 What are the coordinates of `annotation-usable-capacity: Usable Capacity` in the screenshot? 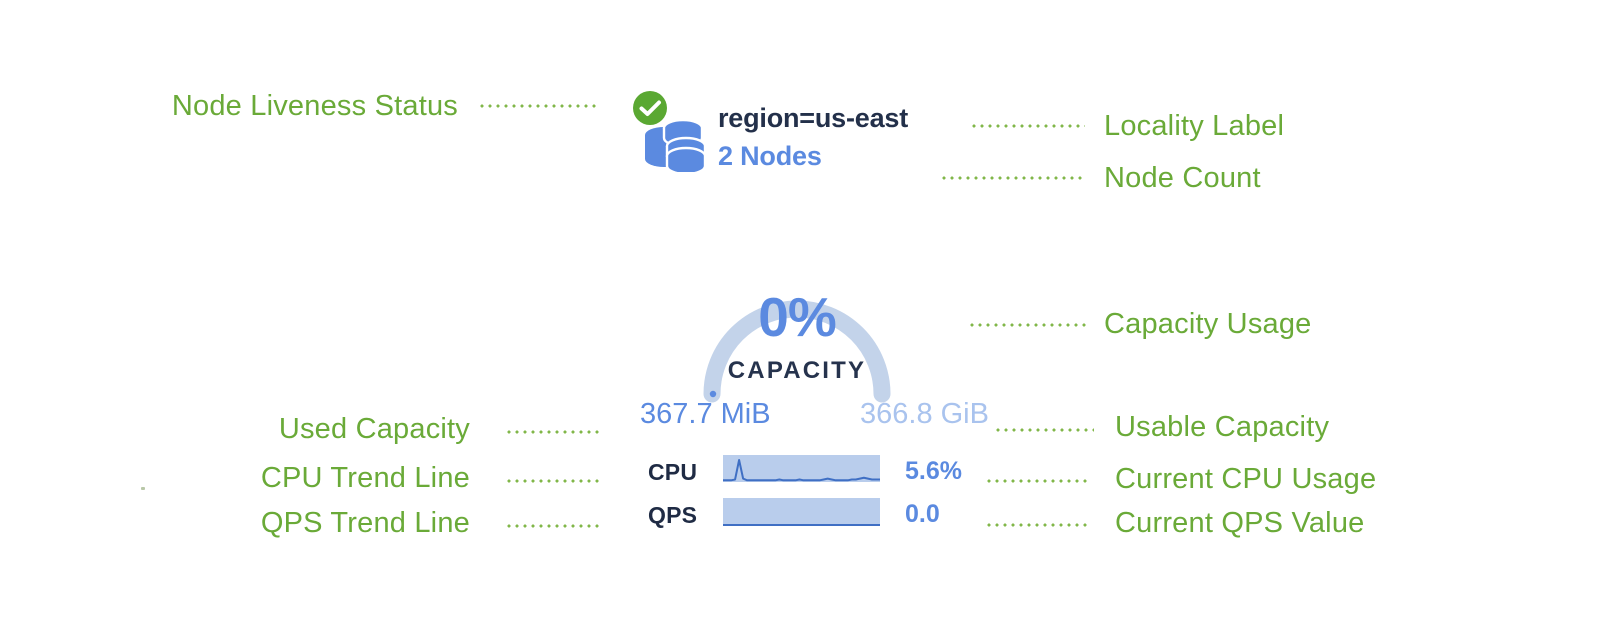 It's located at (1222, 427).